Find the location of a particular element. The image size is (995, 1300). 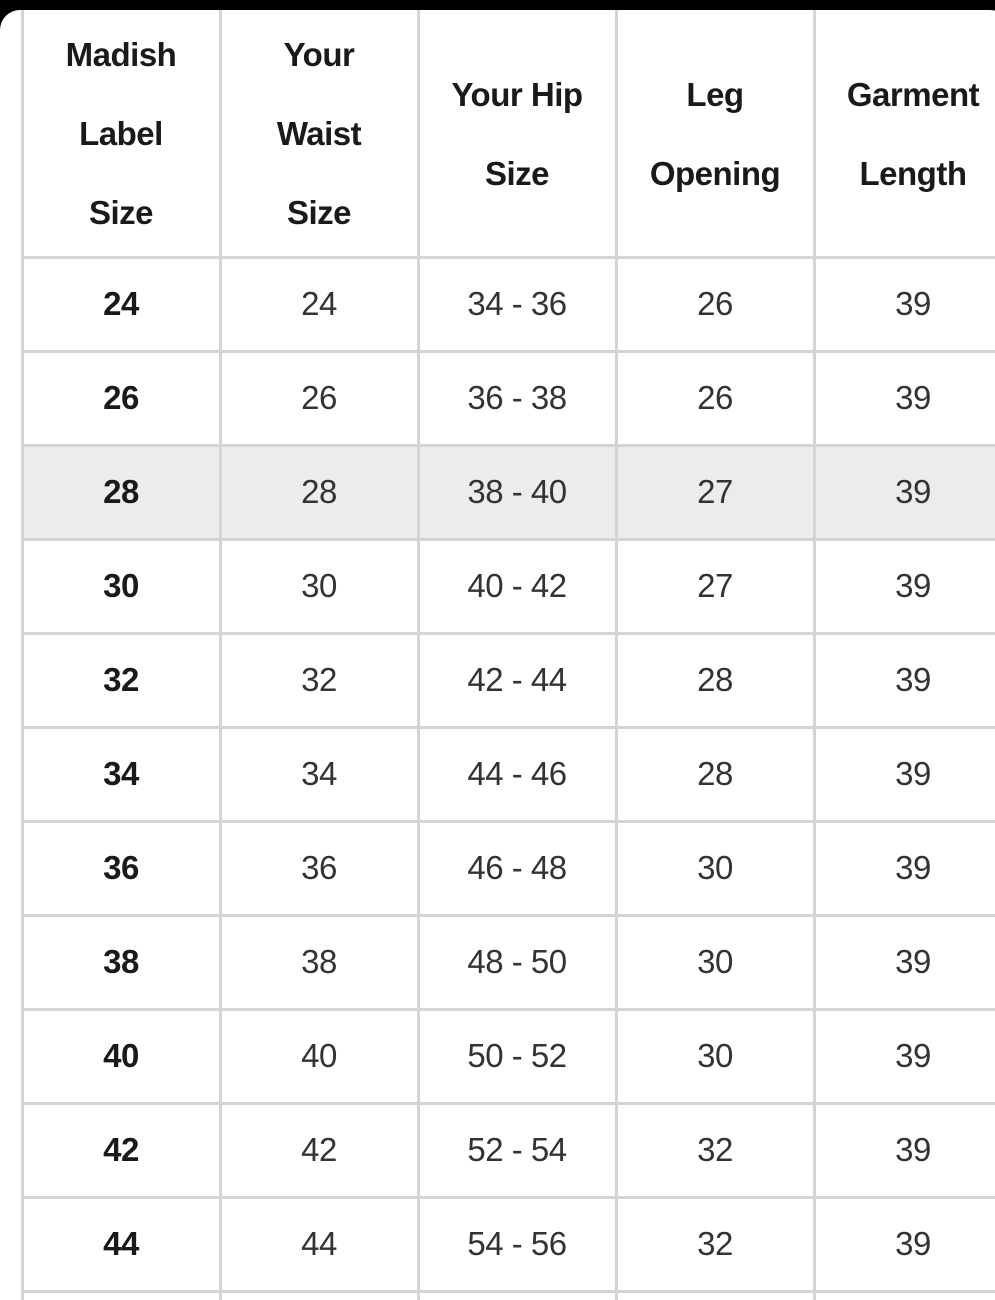

header-cell: Garment Length is located at coordinates (904, 133).